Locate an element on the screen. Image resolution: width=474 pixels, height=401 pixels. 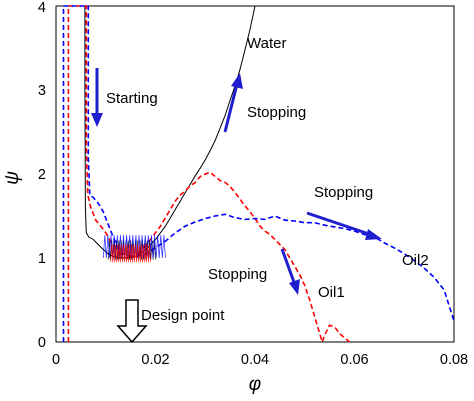
series-label-oil2: Oil2 is located at coordinates (415, 260).